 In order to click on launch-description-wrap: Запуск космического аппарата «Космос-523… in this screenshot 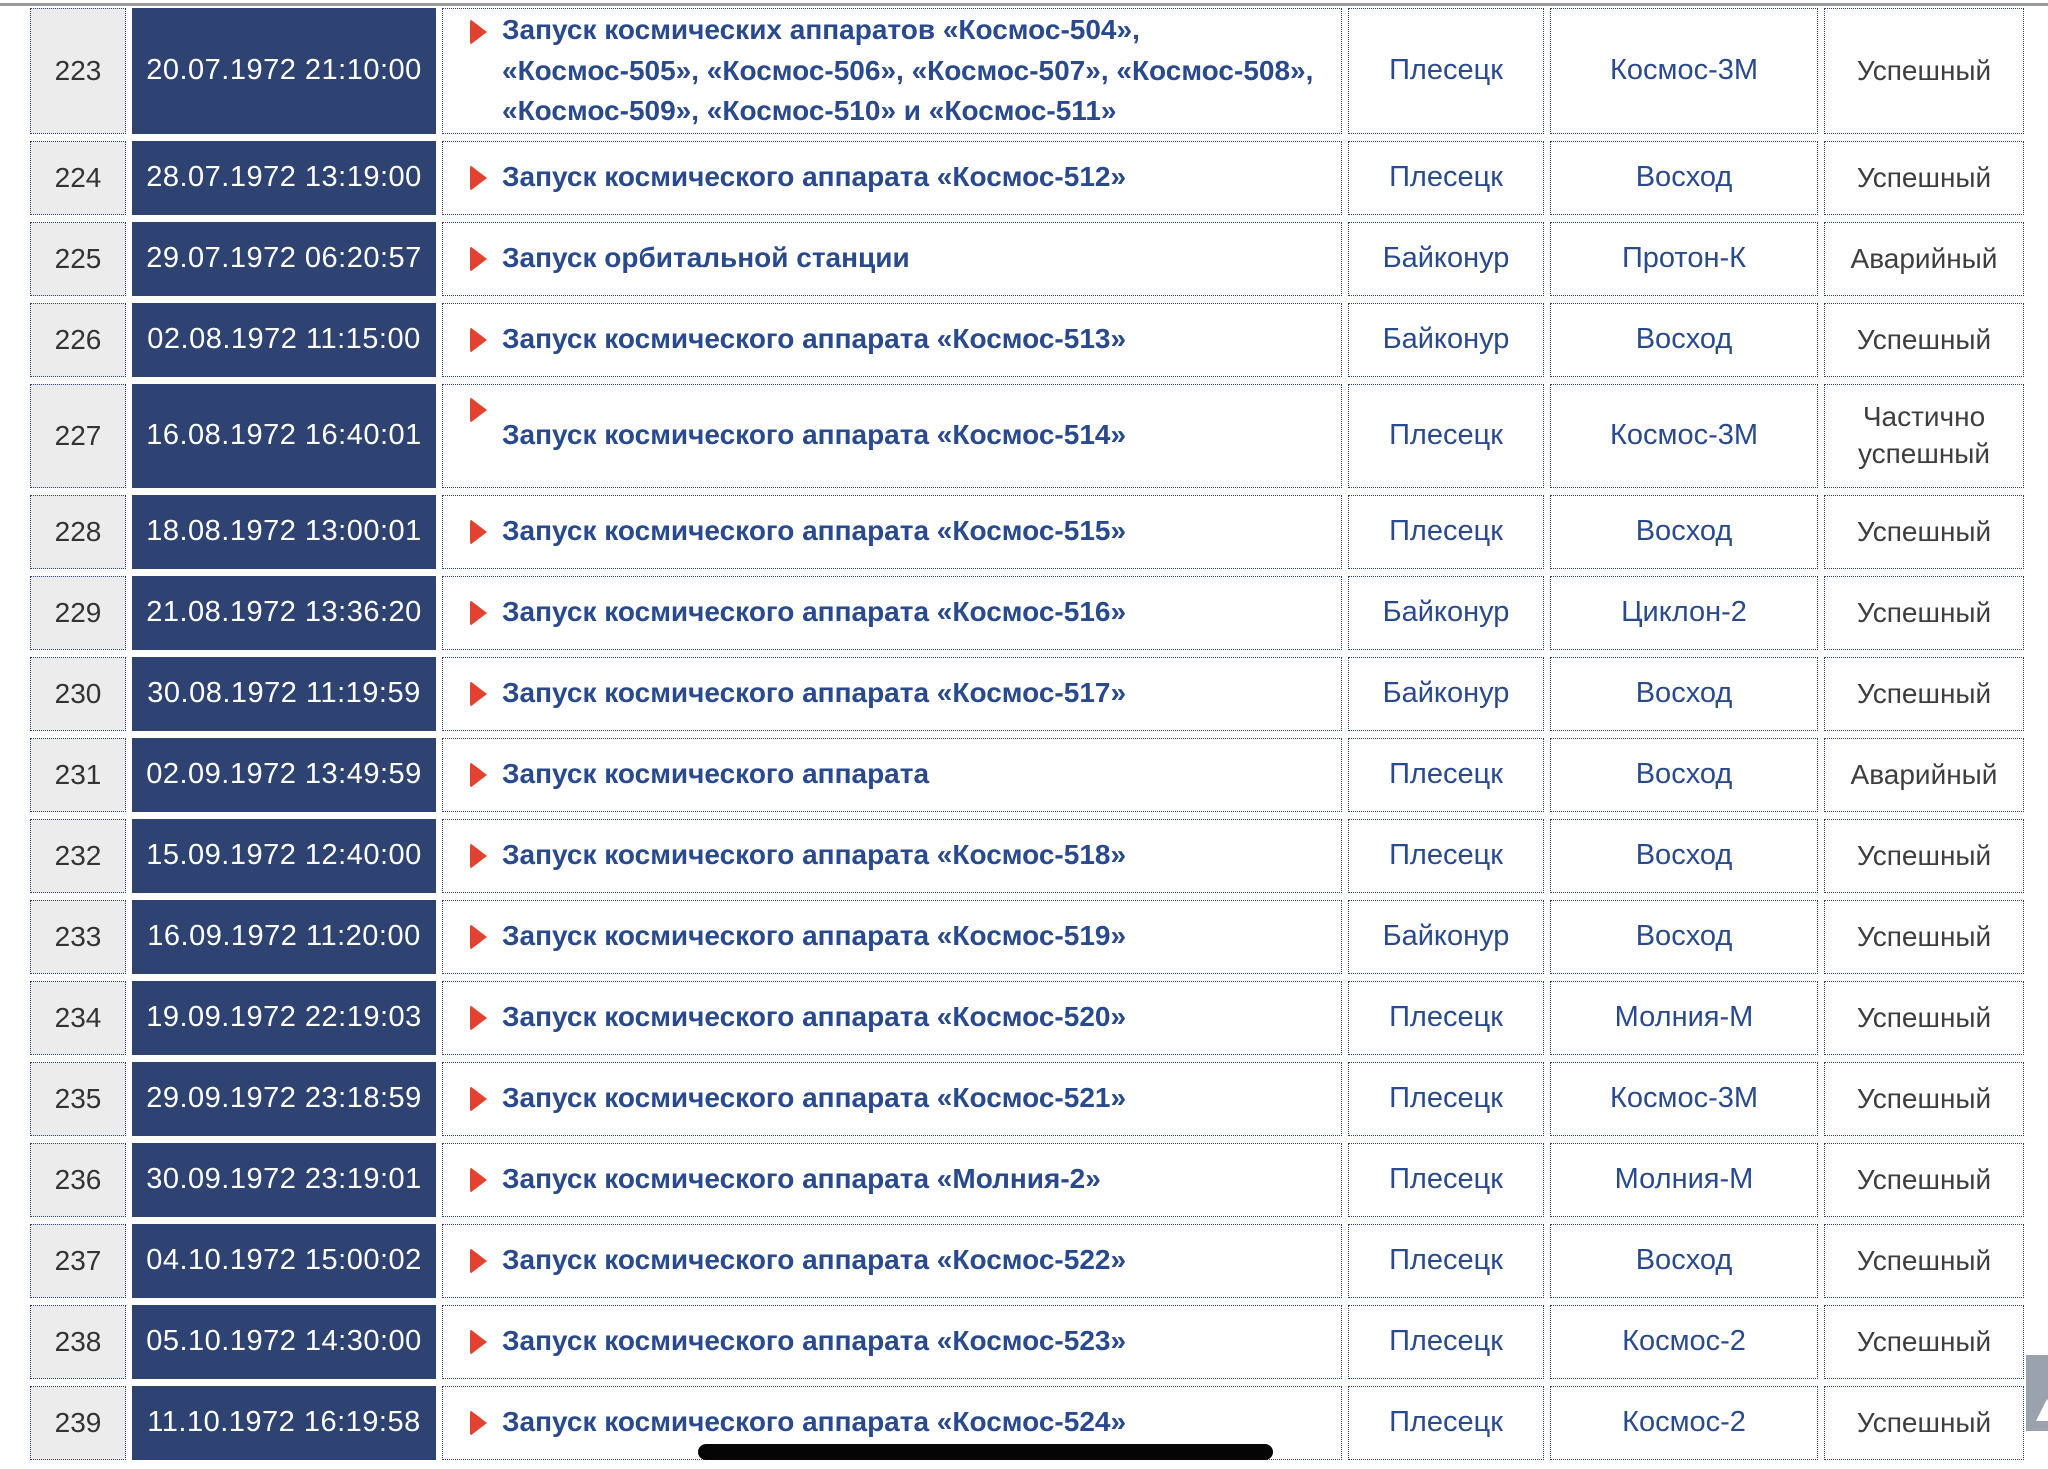, I will do `click(892, 1341)`.